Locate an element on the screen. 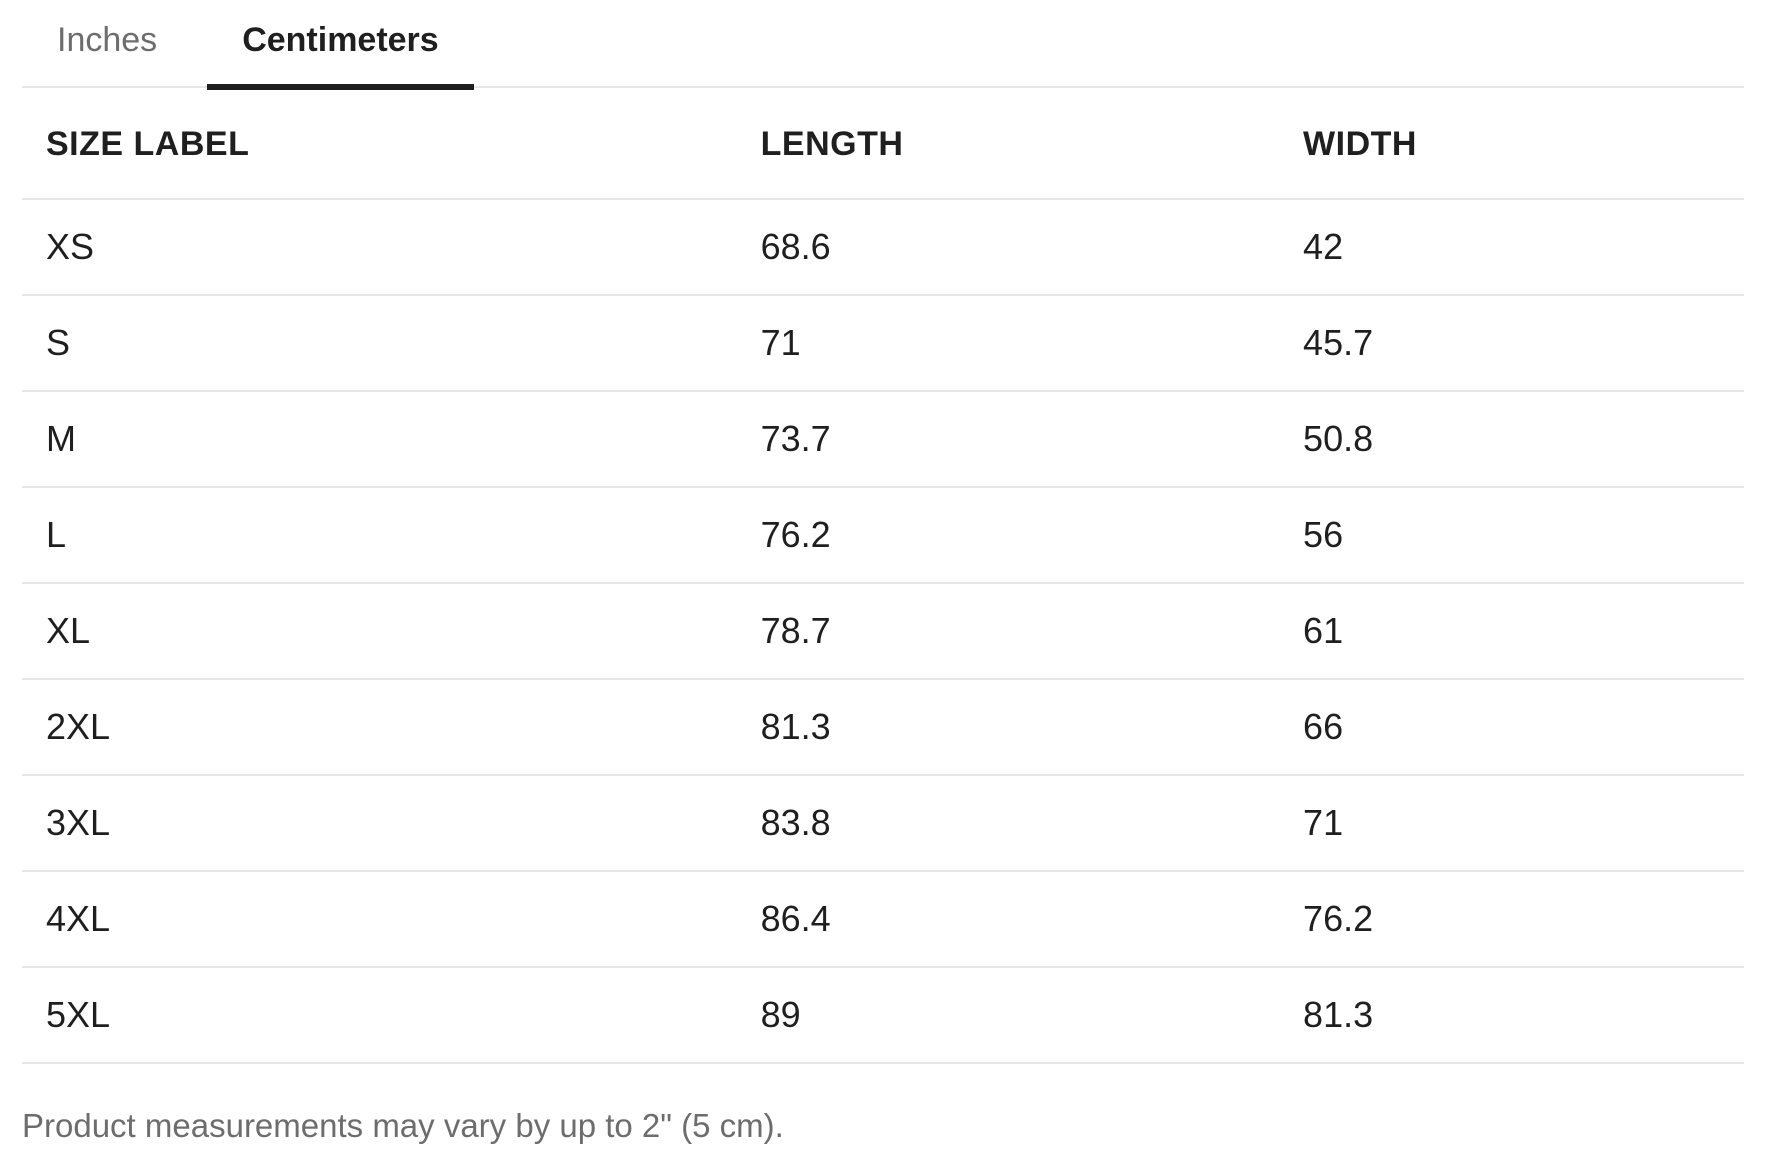 The image size is (1766, 1162). table-row: L 76.2 56 is located at coordinates (883, 535).